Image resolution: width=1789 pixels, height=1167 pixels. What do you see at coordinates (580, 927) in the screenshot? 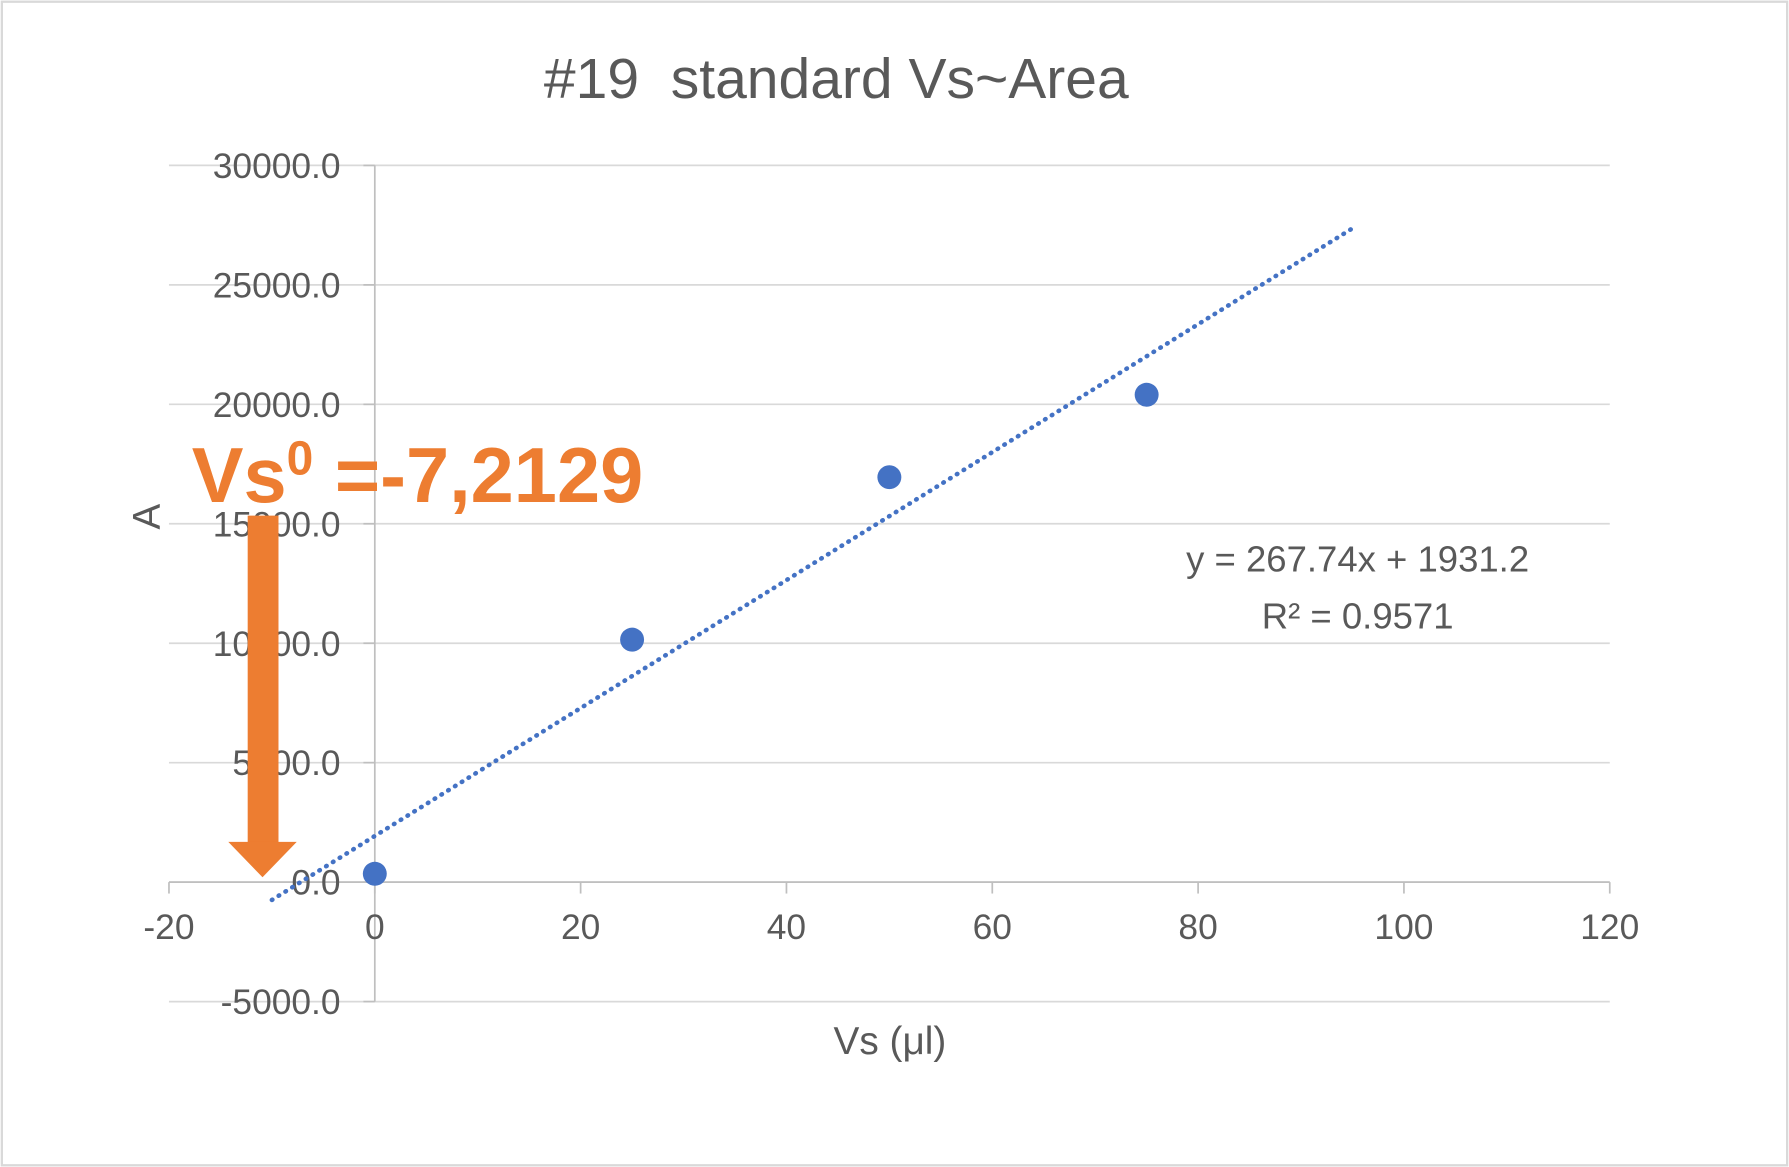
I see `x-tick-label: 20` at bounding box center [580, 927].